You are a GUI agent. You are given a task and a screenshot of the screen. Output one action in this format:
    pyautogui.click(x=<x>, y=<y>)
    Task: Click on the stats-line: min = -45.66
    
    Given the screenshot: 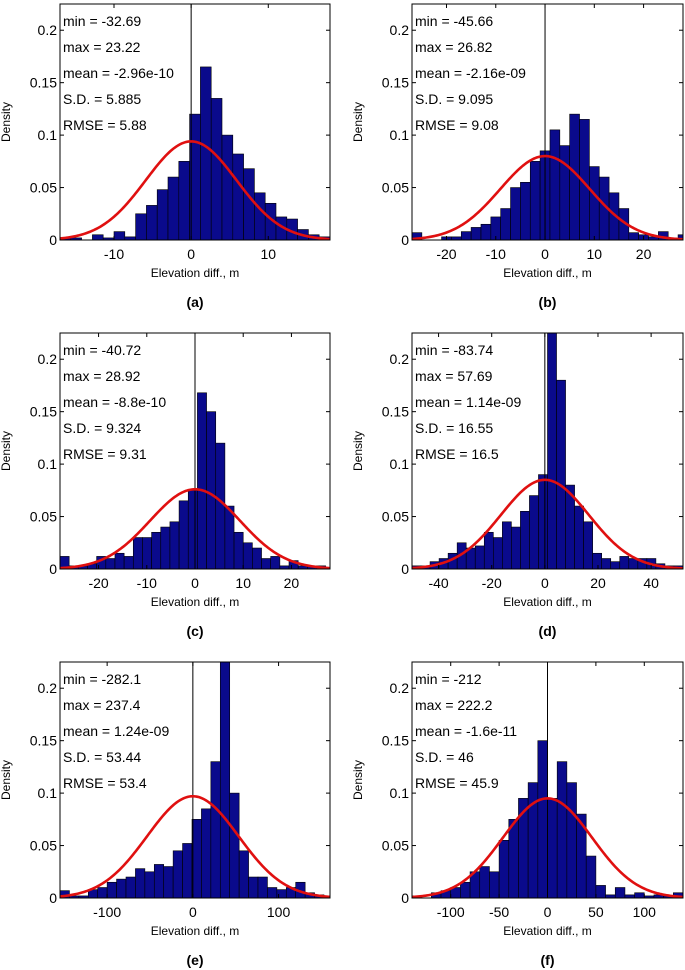 What is the action you would take?
    pyautogui.click(x=454, y=21)
    